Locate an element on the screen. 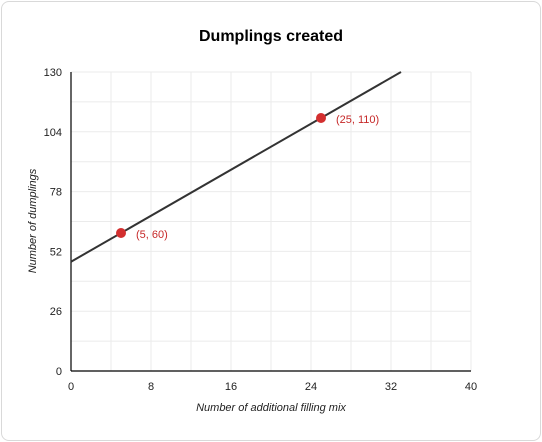 This screenshot has width=542, height=442. x-tick-label: 0 is located at coordinates (71, 387).